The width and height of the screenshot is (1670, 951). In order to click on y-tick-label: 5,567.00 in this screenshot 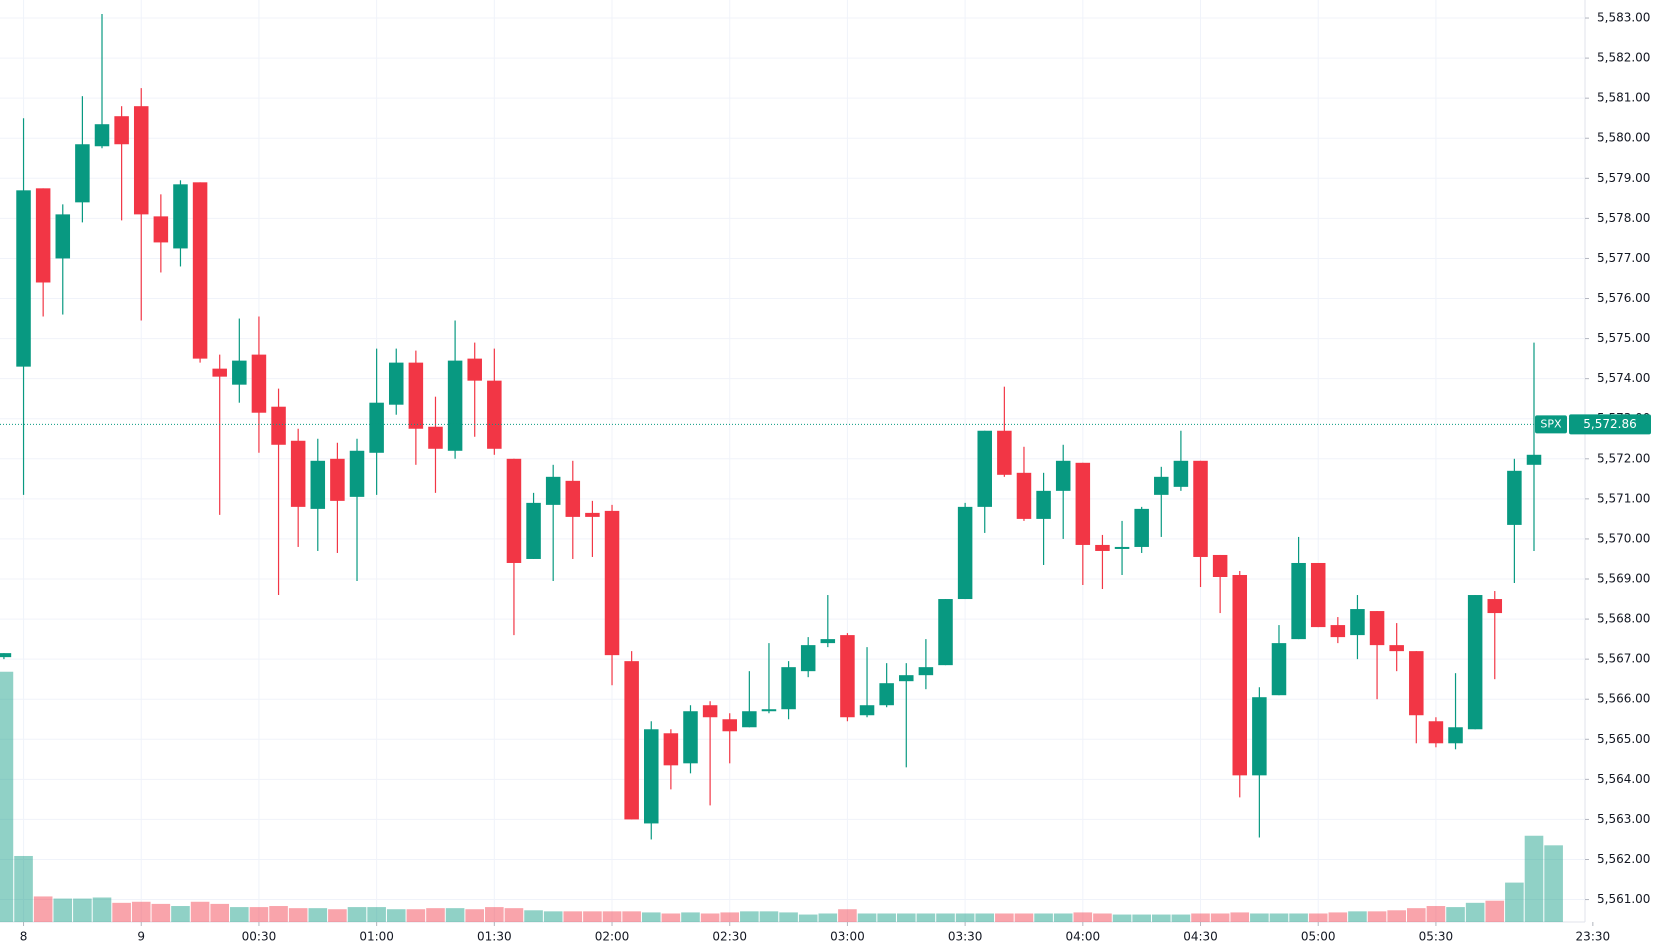, I will do `click(1623, 659)`.